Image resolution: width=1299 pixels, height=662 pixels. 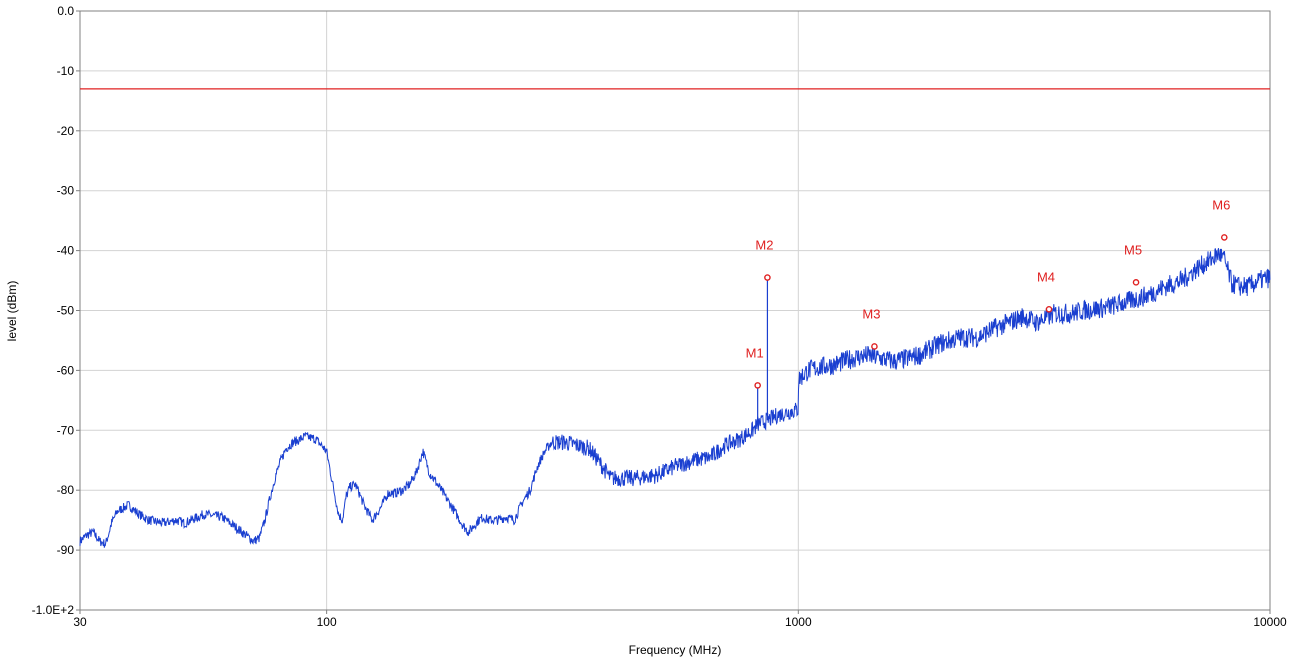 I want to click on marker-label: M2, so click(x=764, y=245).